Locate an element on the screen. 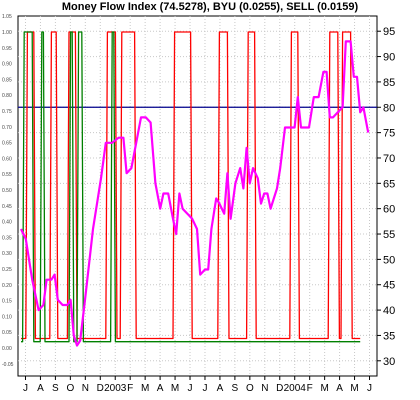 The image size is (420, 400). y-right-tick-label: 95 is located at coordinates (389, 32).